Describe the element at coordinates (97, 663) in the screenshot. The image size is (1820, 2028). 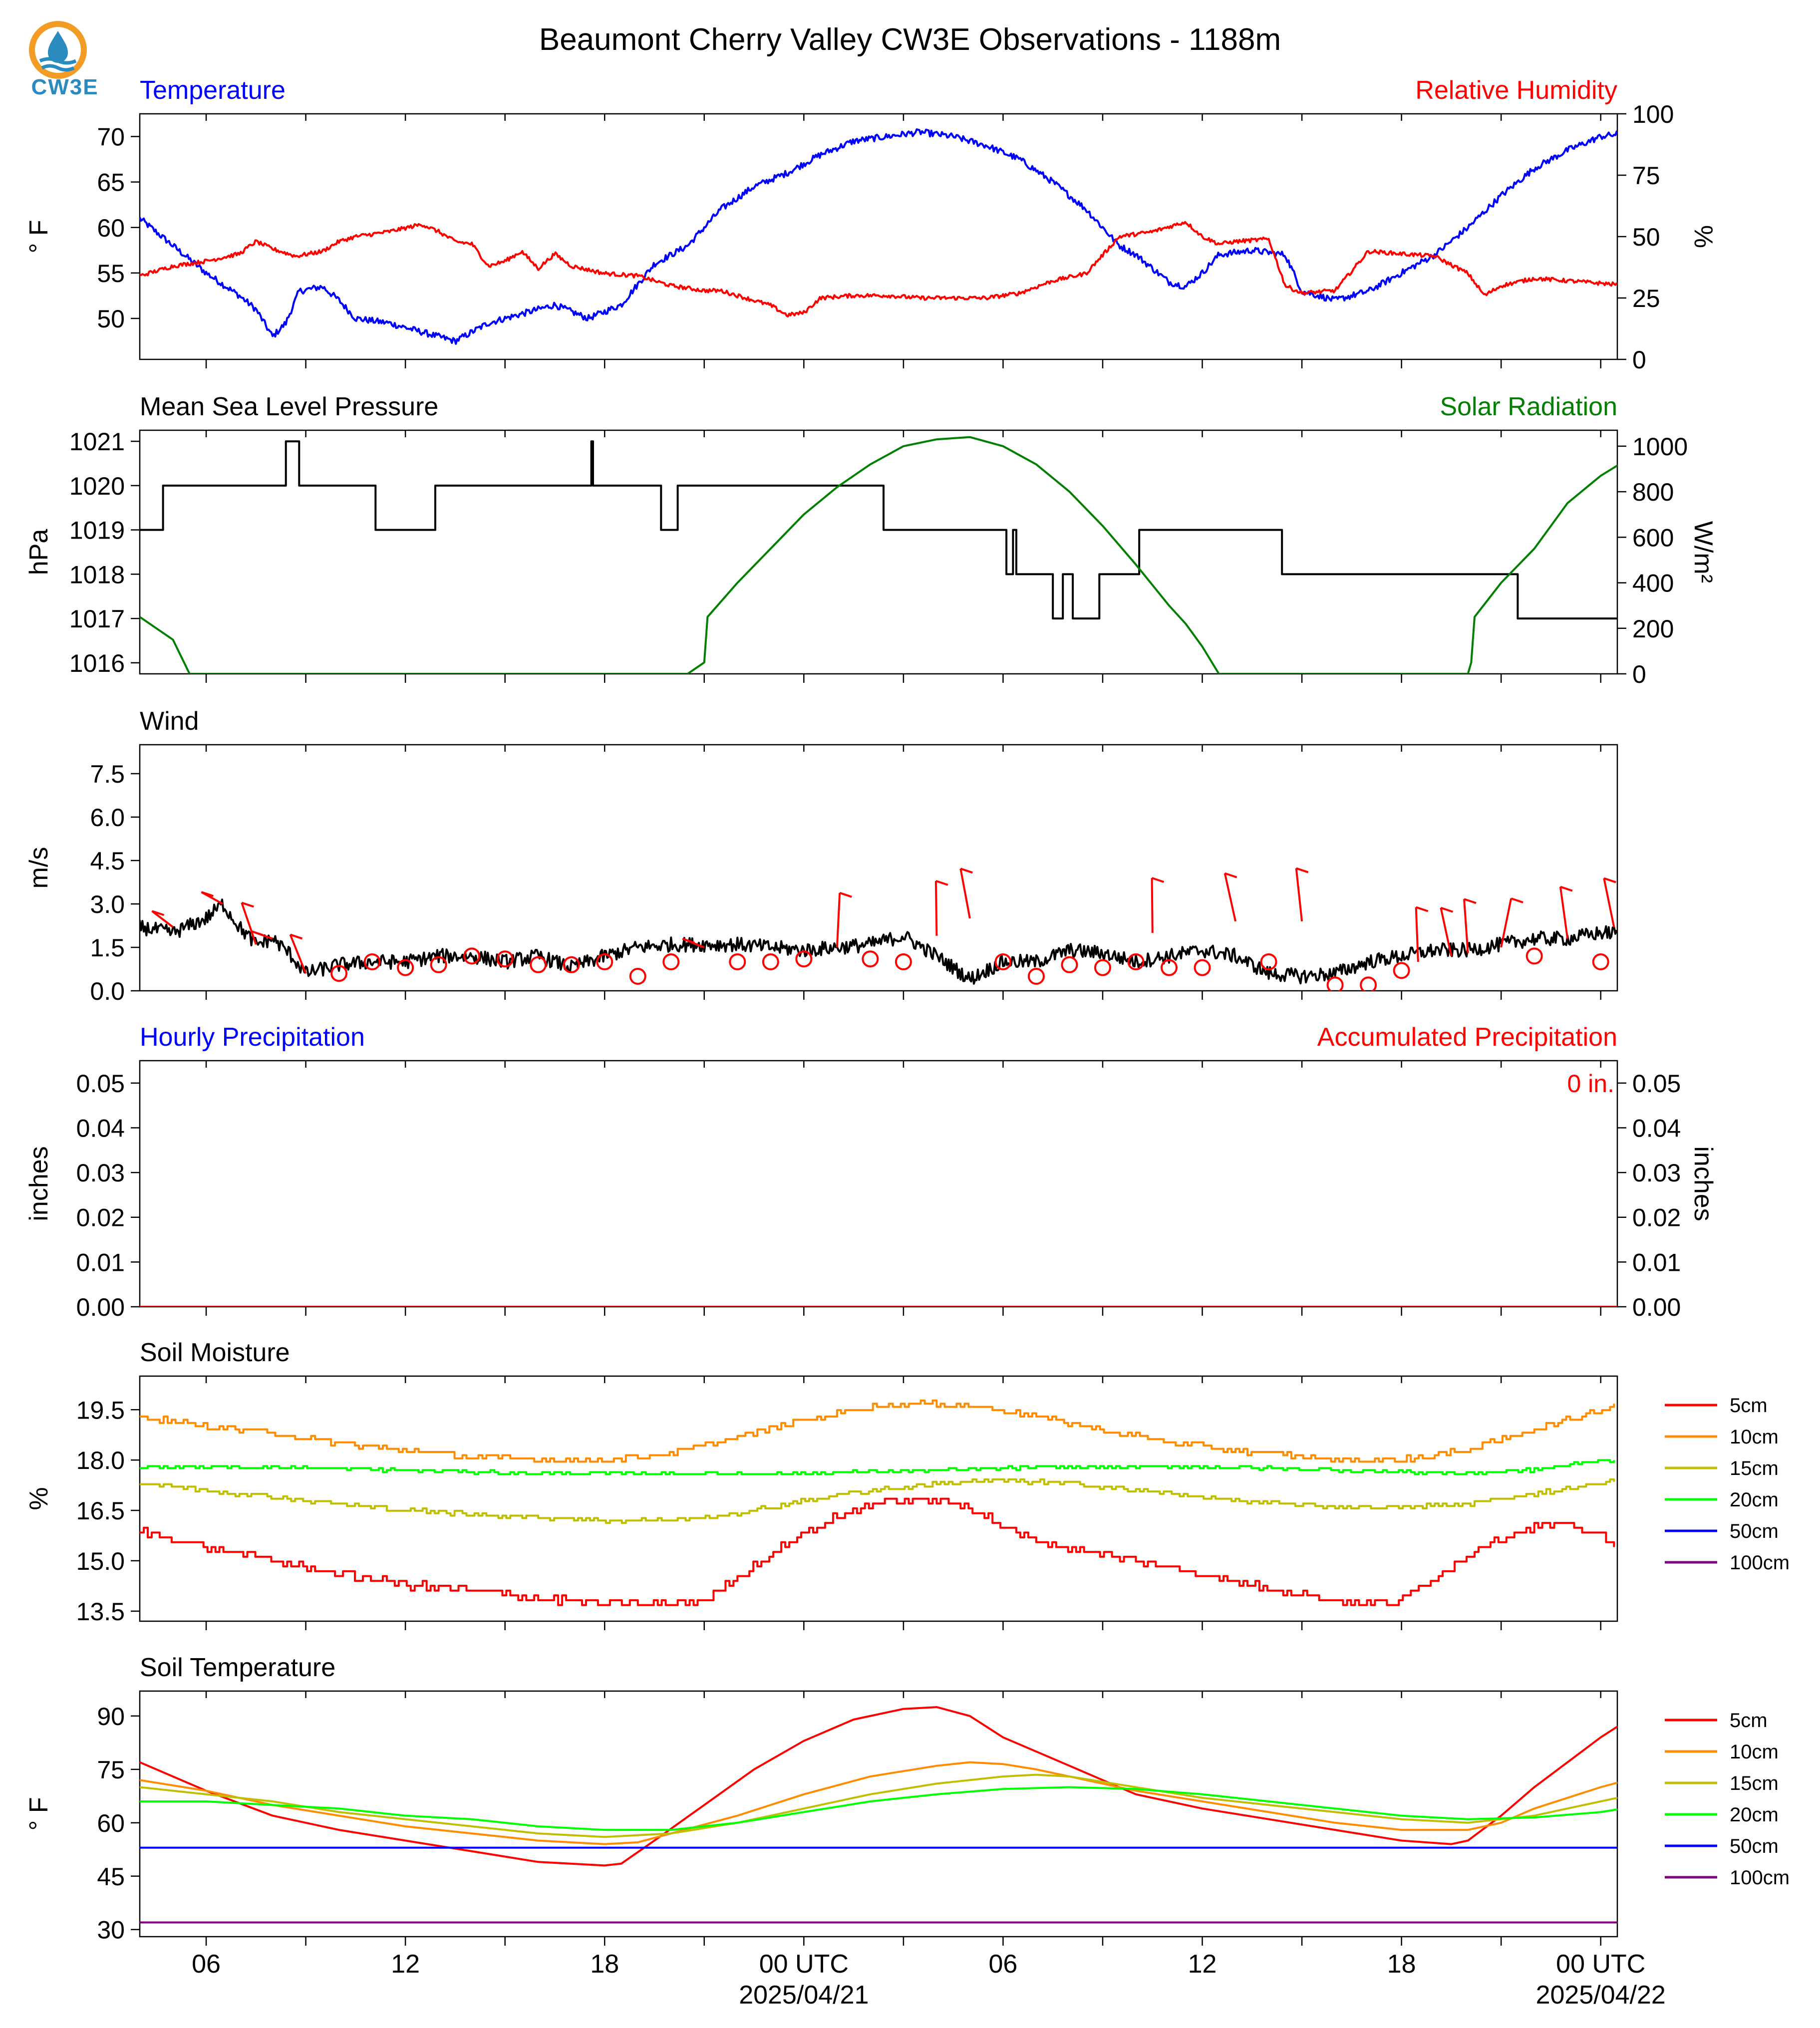
I see `y-tick-label: 1016` at that location.